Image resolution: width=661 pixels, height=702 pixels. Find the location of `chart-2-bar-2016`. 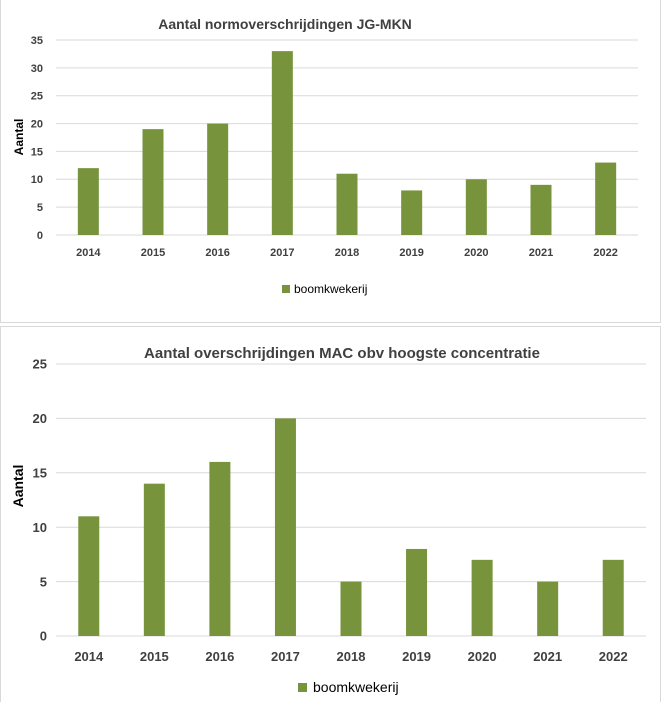

chart-2-bar-2016 is located at coordinates (220, 548).